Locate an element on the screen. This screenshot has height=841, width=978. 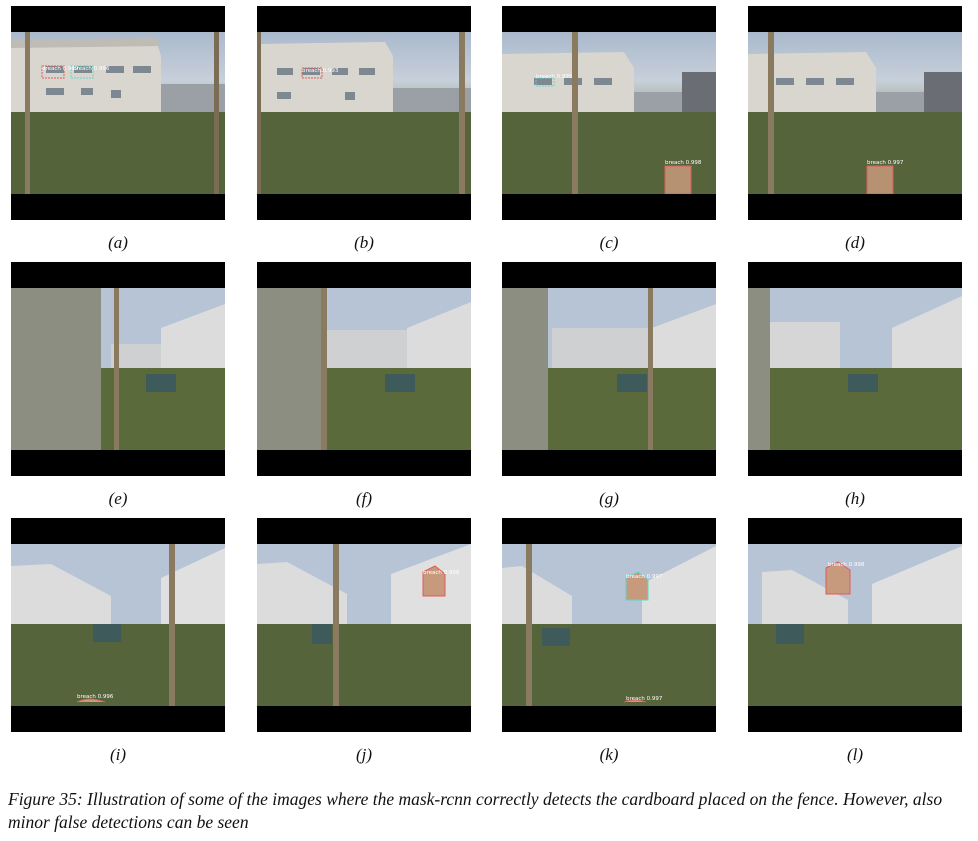
subfigure-a: breach 0.999 breach 0.996 (a) is located at coordinates (118, 129).